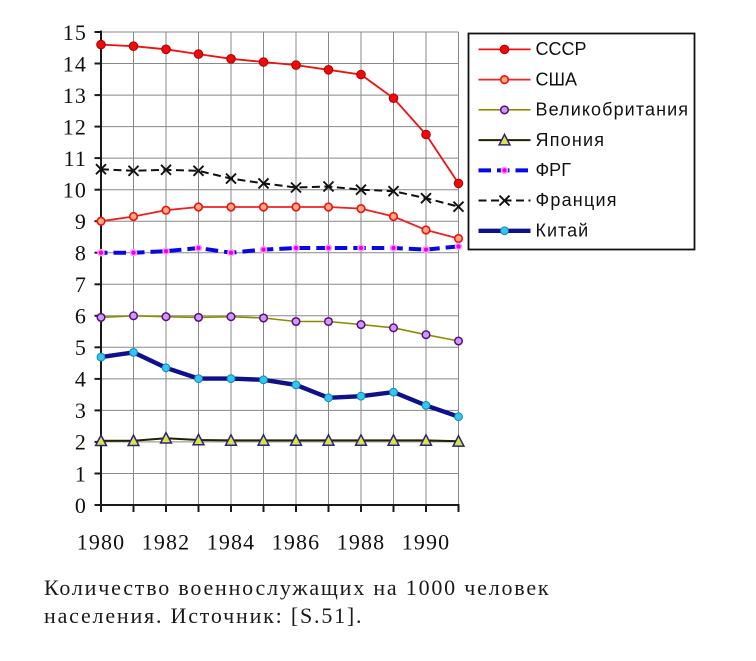 Image resolution: width=756 pixels, height=661 pixels. I want to click on svg-text: 12, so click(75, 126).